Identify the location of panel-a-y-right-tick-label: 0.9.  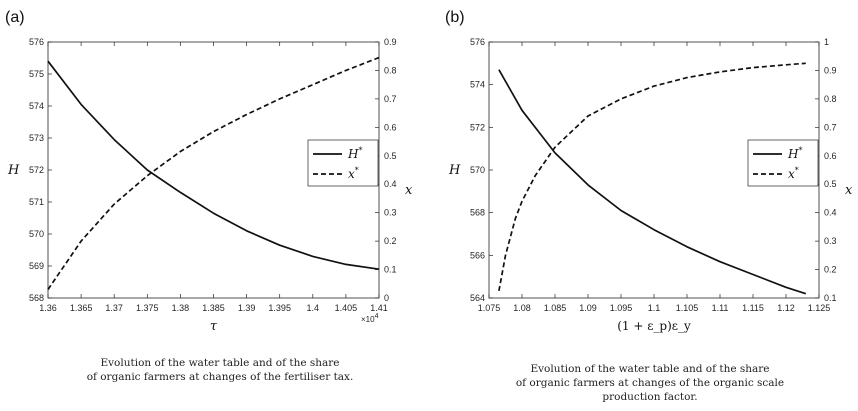
(390, 42).